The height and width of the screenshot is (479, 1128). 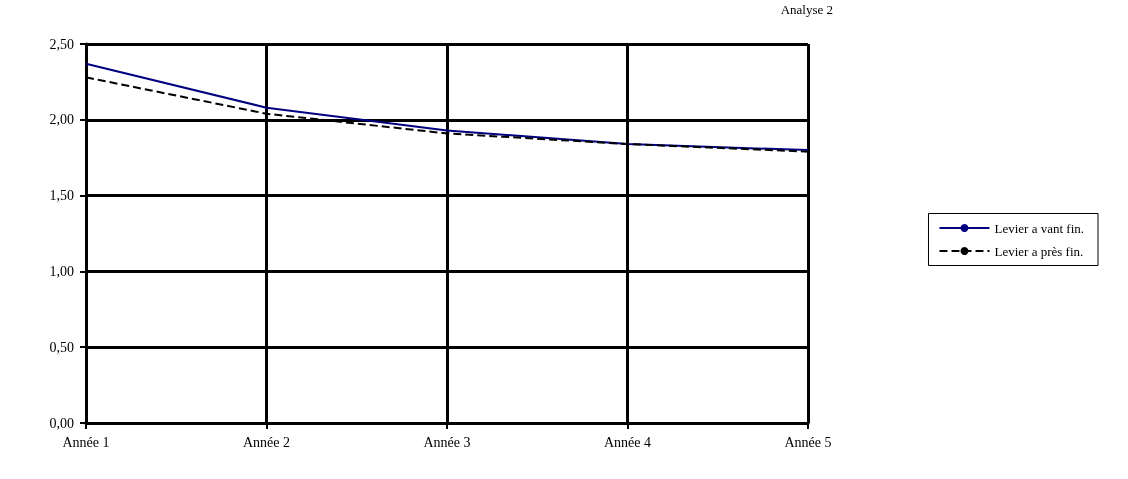 I want to click on y-tick-label: 2,00, so click(x=61, y=120).